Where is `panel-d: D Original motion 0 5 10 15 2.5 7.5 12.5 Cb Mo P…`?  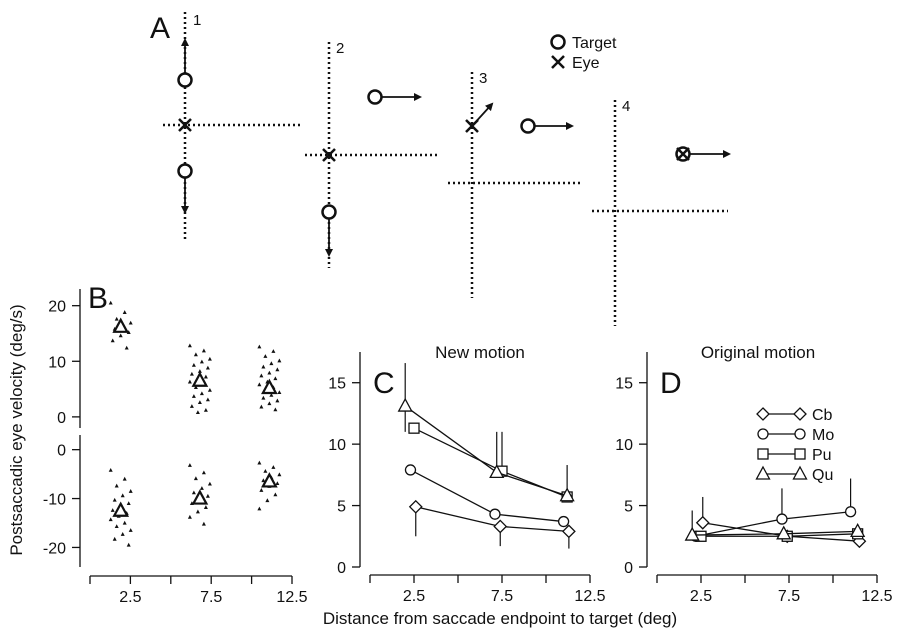
panel-d: D Original motion 0 5 10 15 2.5 7.5 12.5 Cb Mo P… is located at coordinates (753, 474).